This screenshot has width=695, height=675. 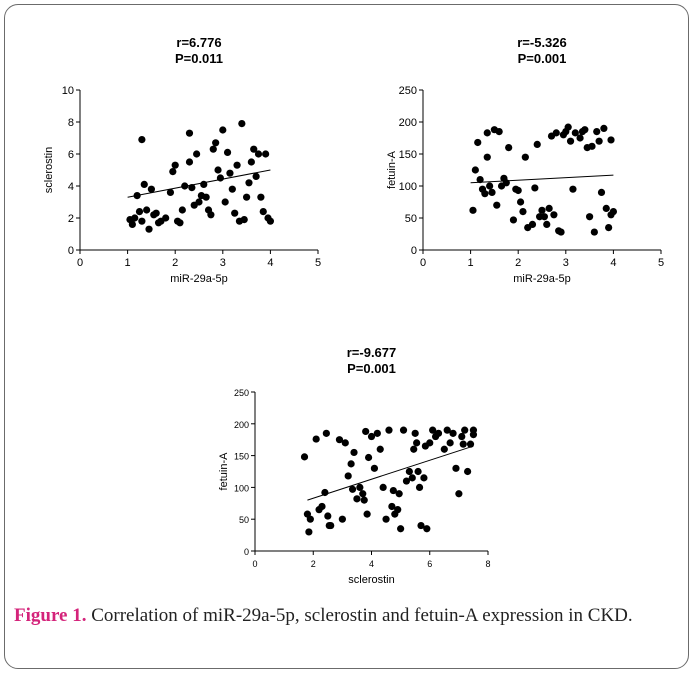 What do you see at coordinates (270, 263) in the screenshot?
I see `x-tick-label: 4` at bounding box center [270, 263].